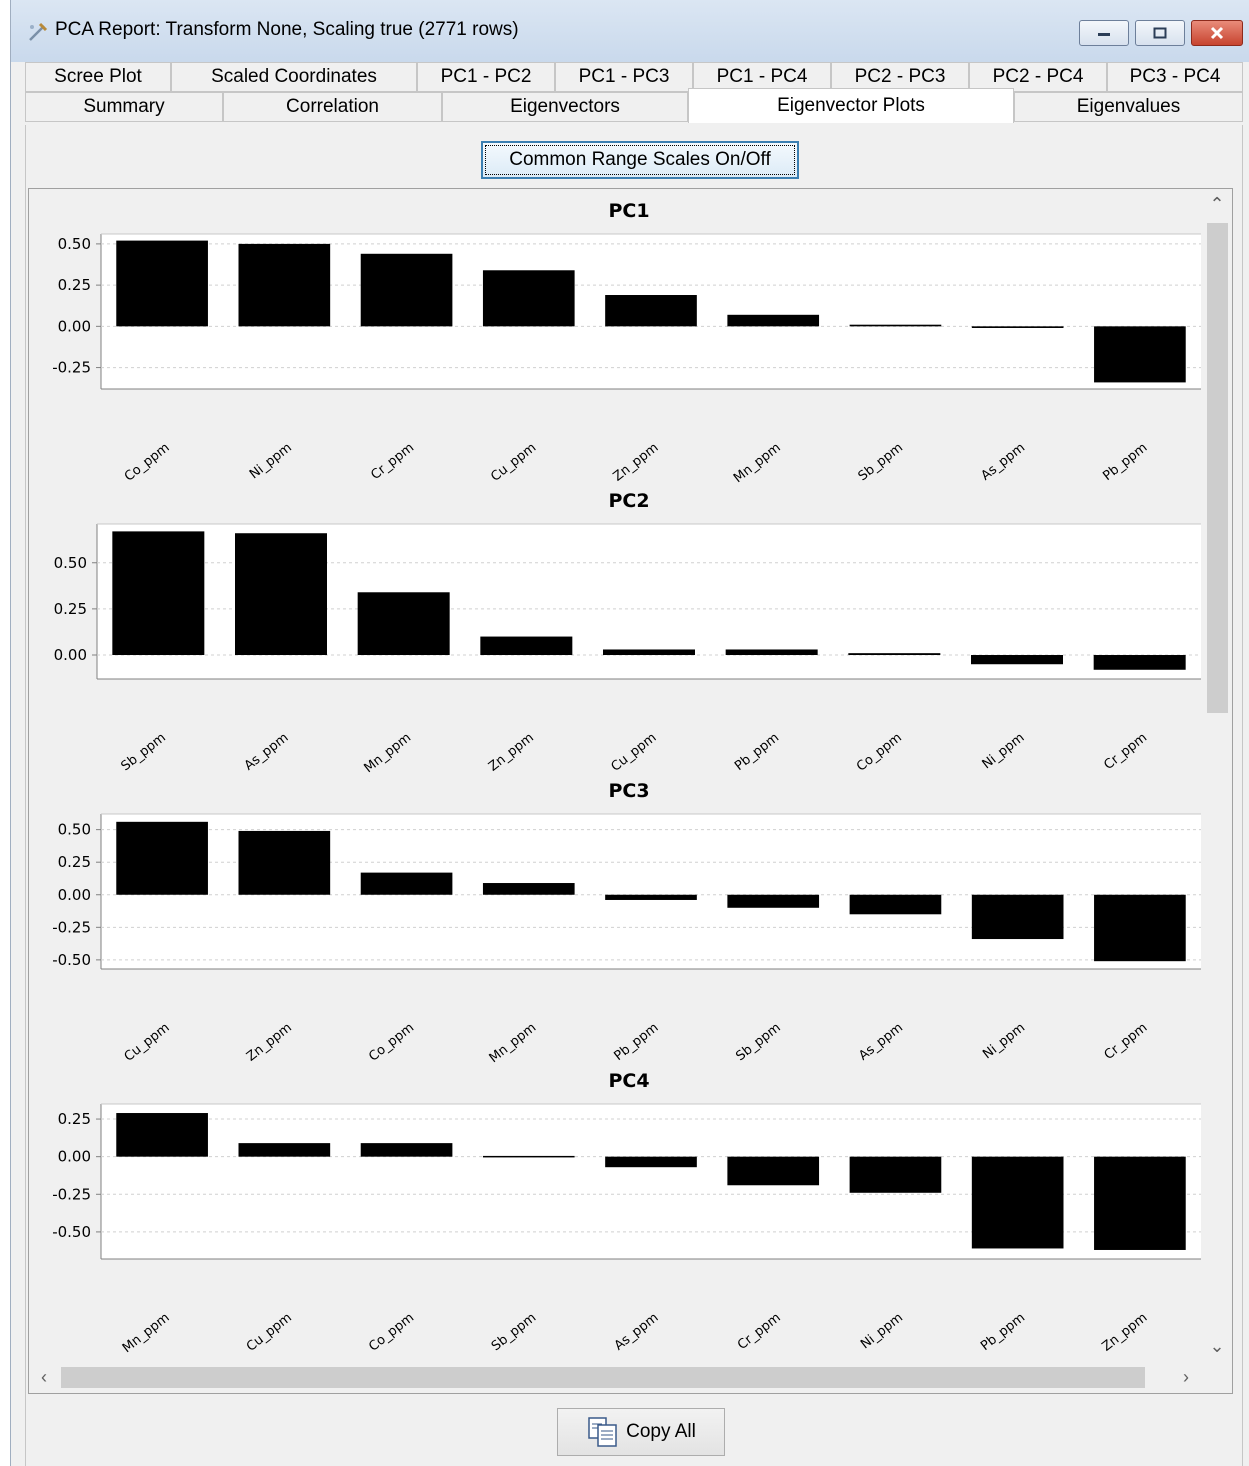 The image size is (1249, 1466). I want to click on tab-scree-plot: Scree Plot, so click(98, 77).